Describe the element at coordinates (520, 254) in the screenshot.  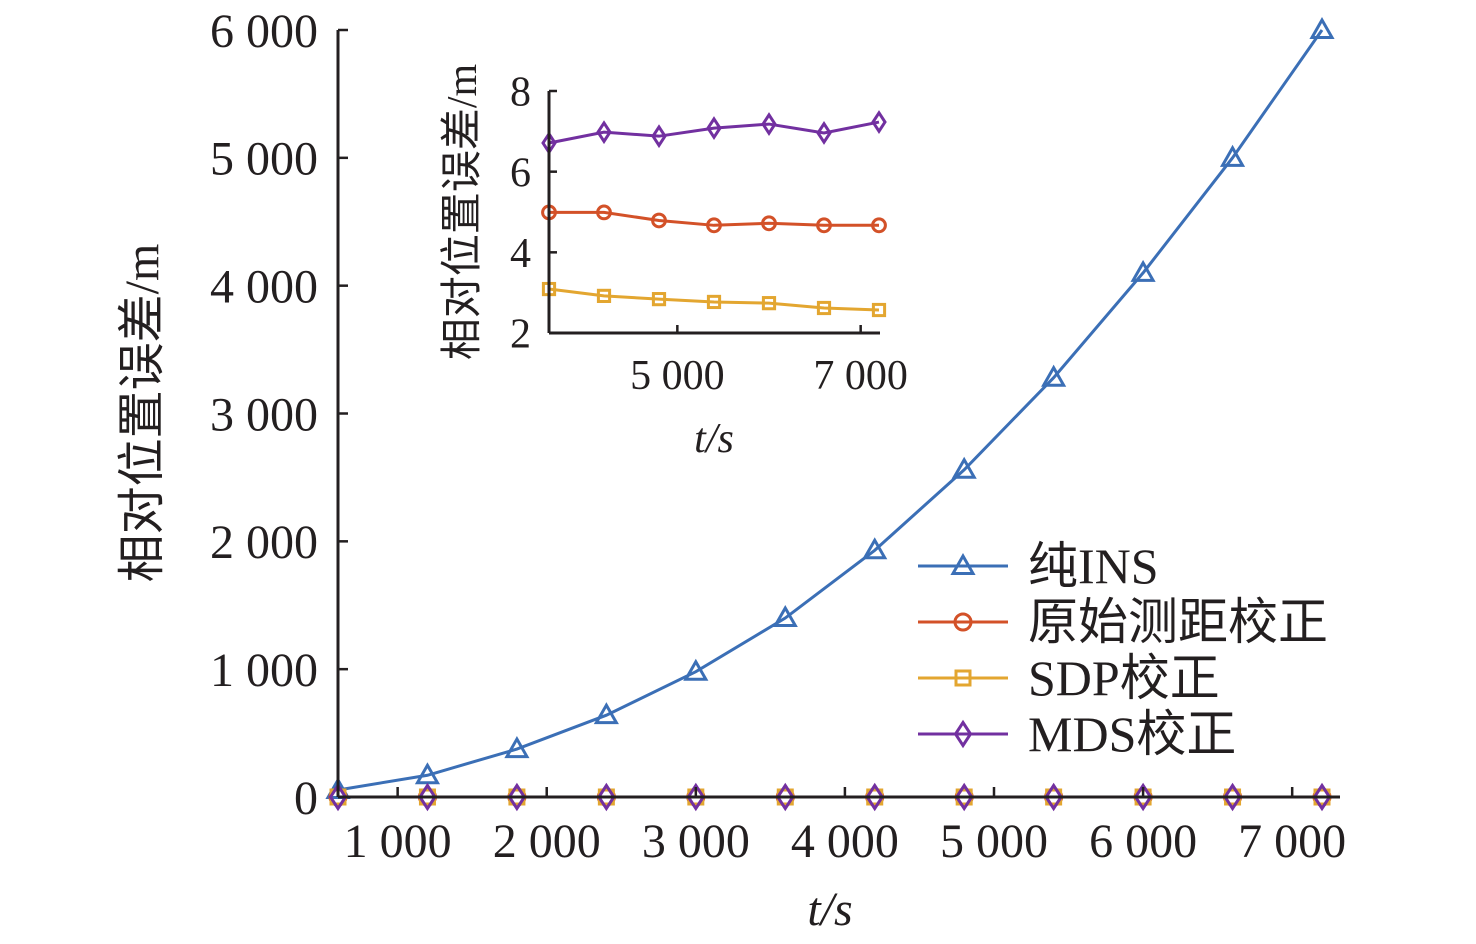
I see `y-tick-label: 4` at that location.